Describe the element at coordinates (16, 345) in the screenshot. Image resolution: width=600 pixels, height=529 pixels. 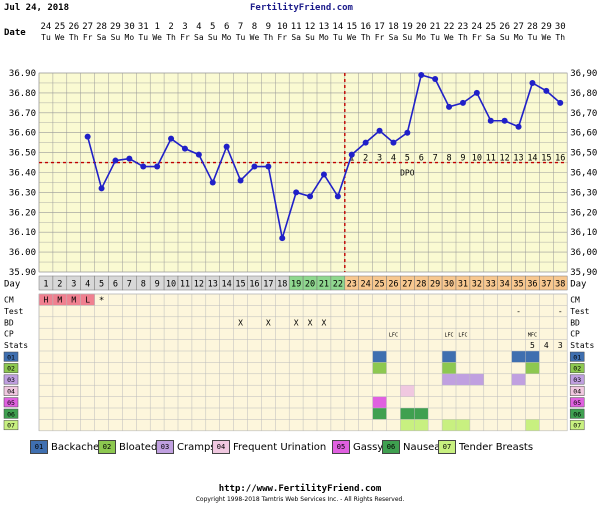
I see `row-label: Stats` at that location.